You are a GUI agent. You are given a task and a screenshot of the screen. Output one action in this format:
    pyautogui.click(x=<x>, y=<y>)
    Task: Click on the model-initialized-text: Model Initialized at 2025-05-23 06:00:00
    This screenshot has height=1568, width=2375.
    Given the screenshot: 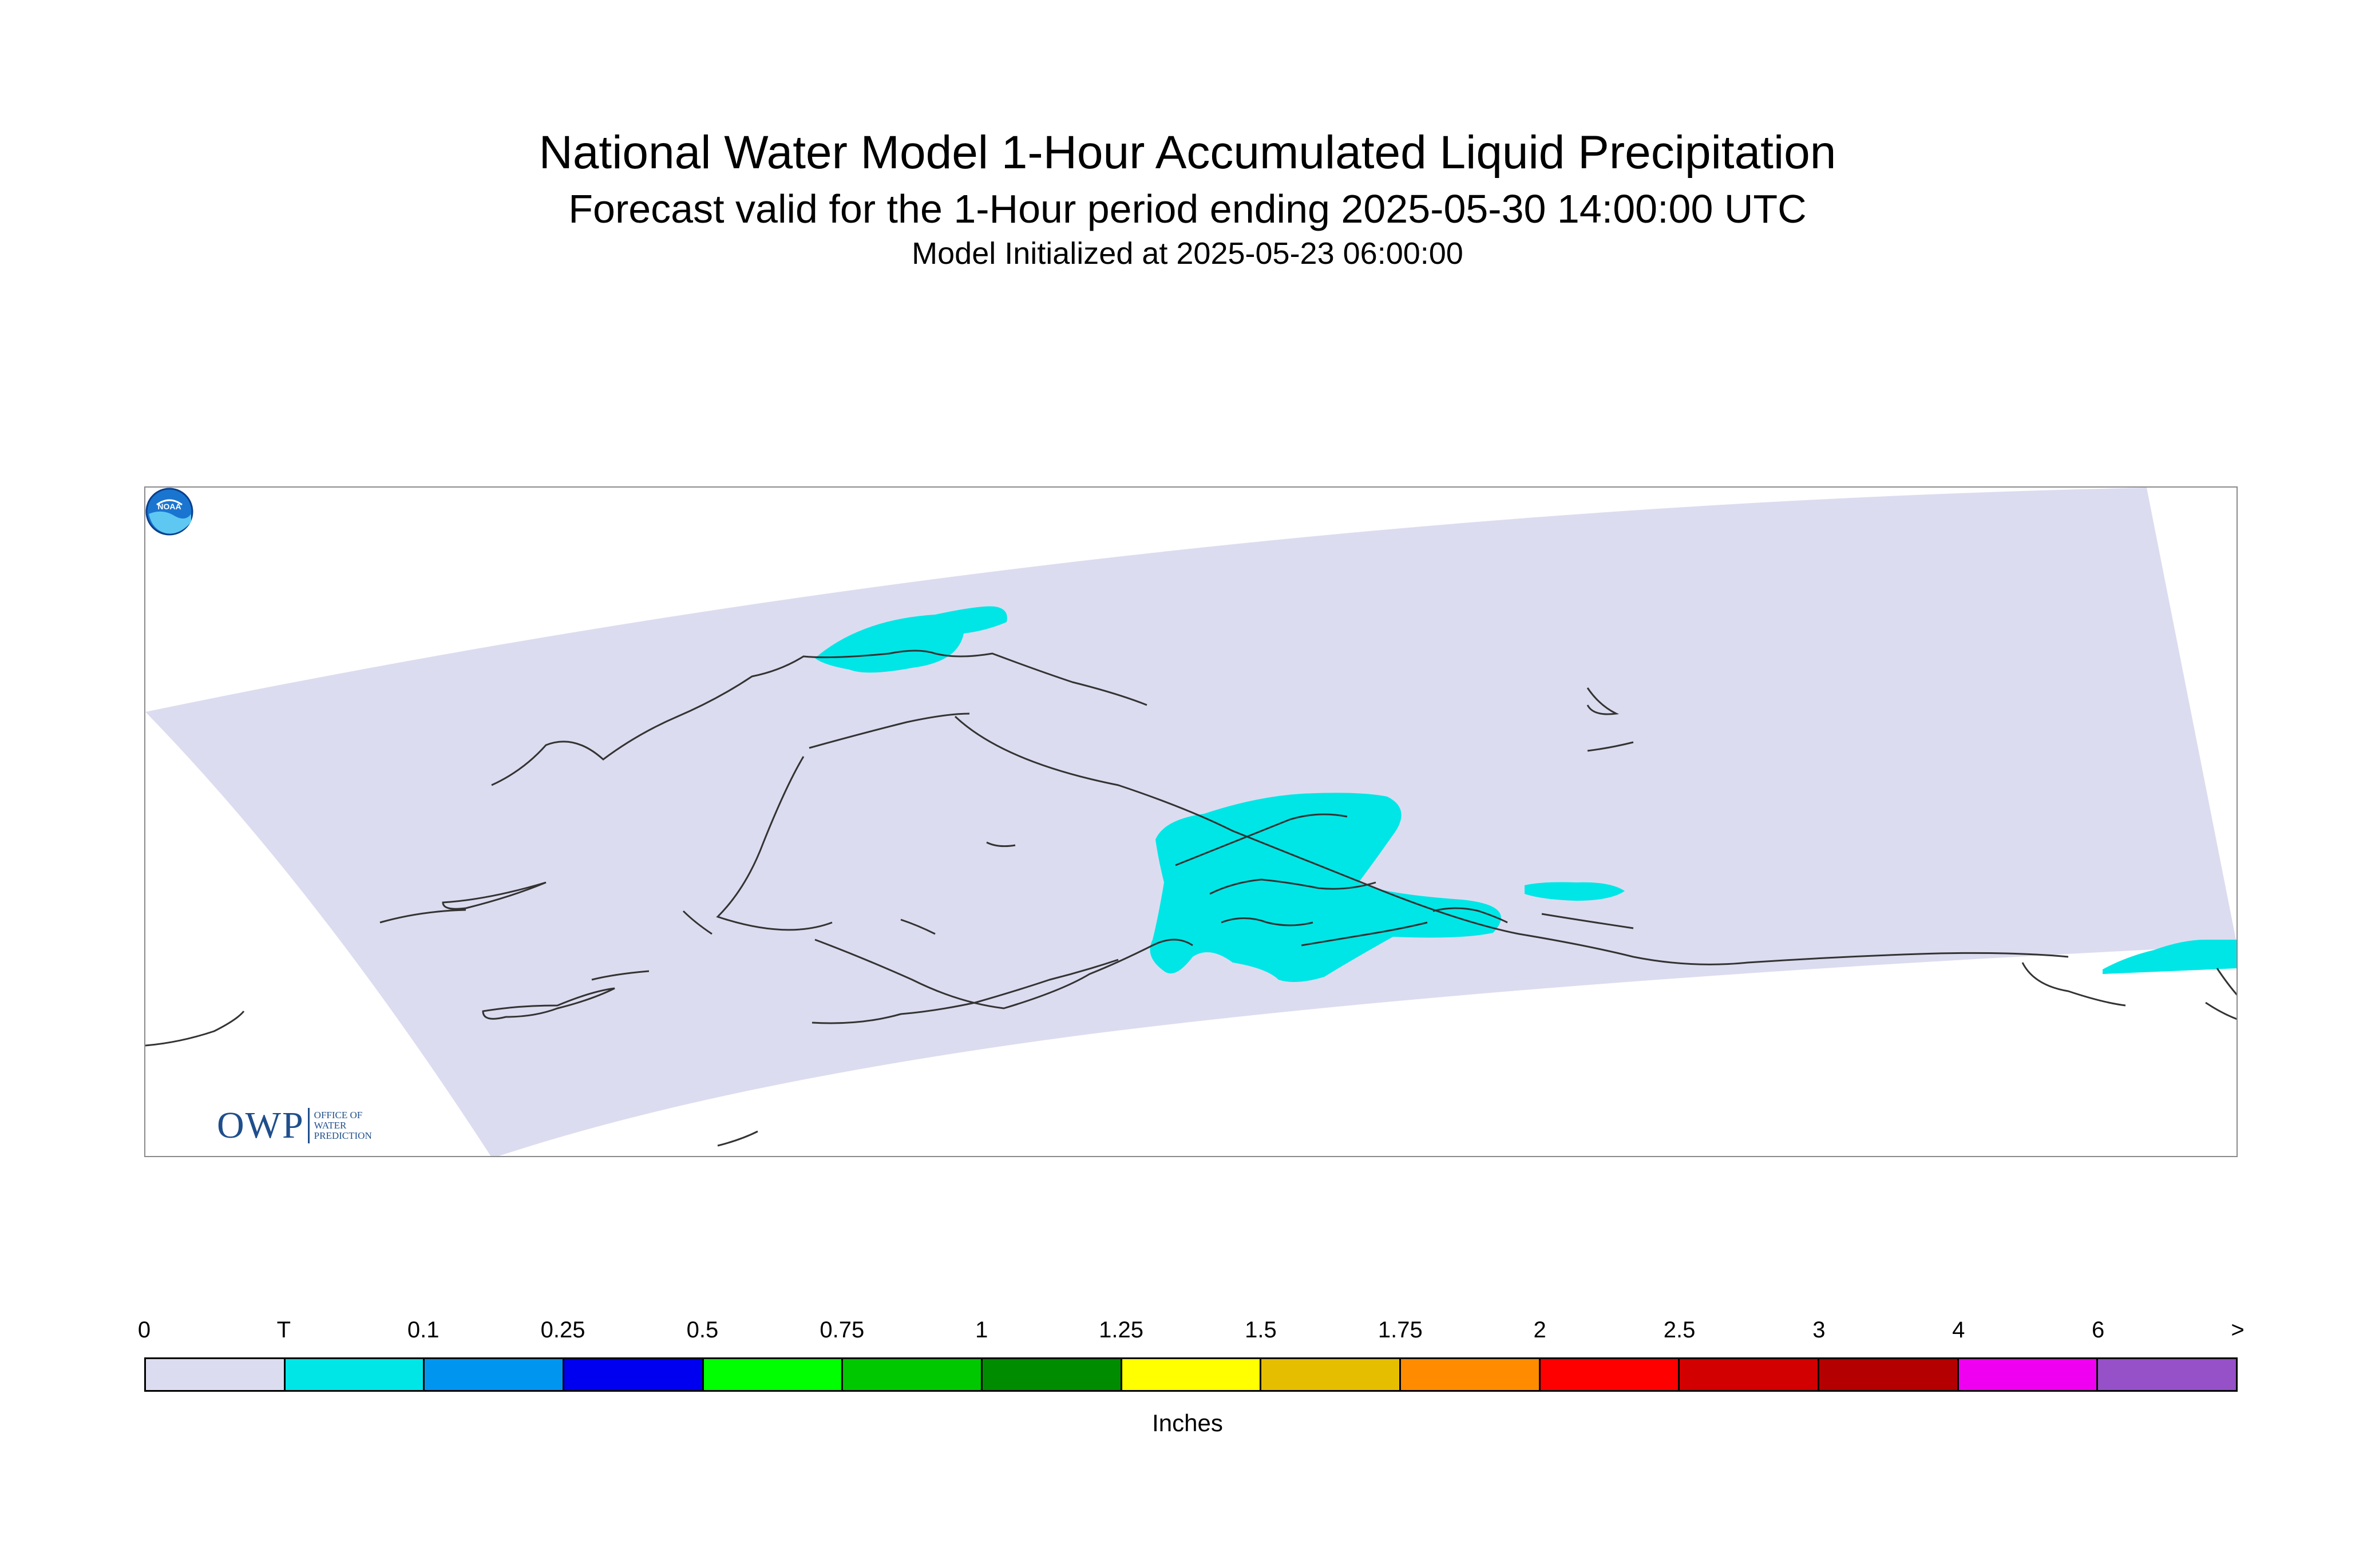 What is the action you would take?
    pyautogui.click(x=1187, y=253)
    